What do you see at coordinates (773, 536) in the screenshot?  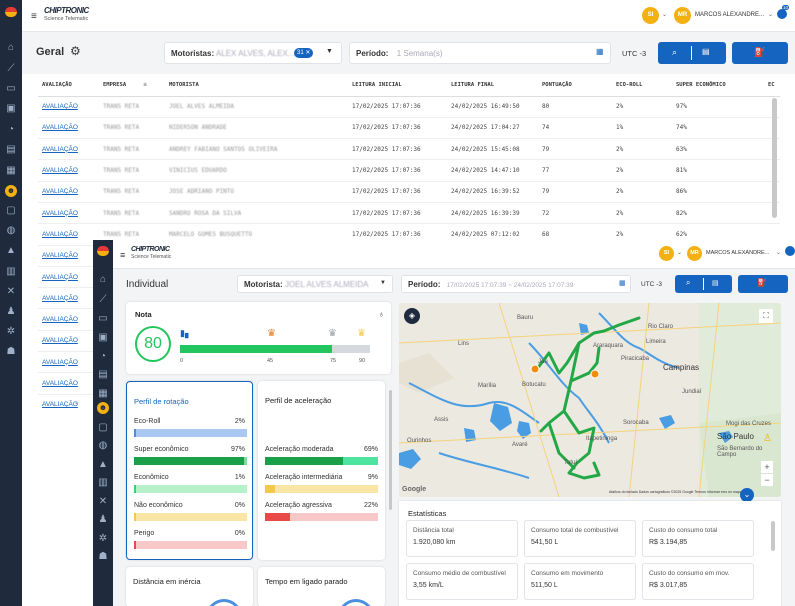 I see `stats-scrollbar` at bounding box center [773, 536].